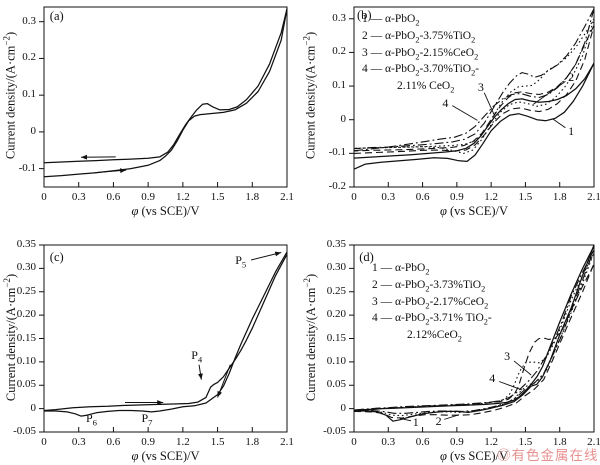 Image resolution: width=600 pixels, height=465 pixels. What do you see at coordinates (364, 15) in the screenshot?
I see `panel-tag: (b)` at bounding box center [364, 15].